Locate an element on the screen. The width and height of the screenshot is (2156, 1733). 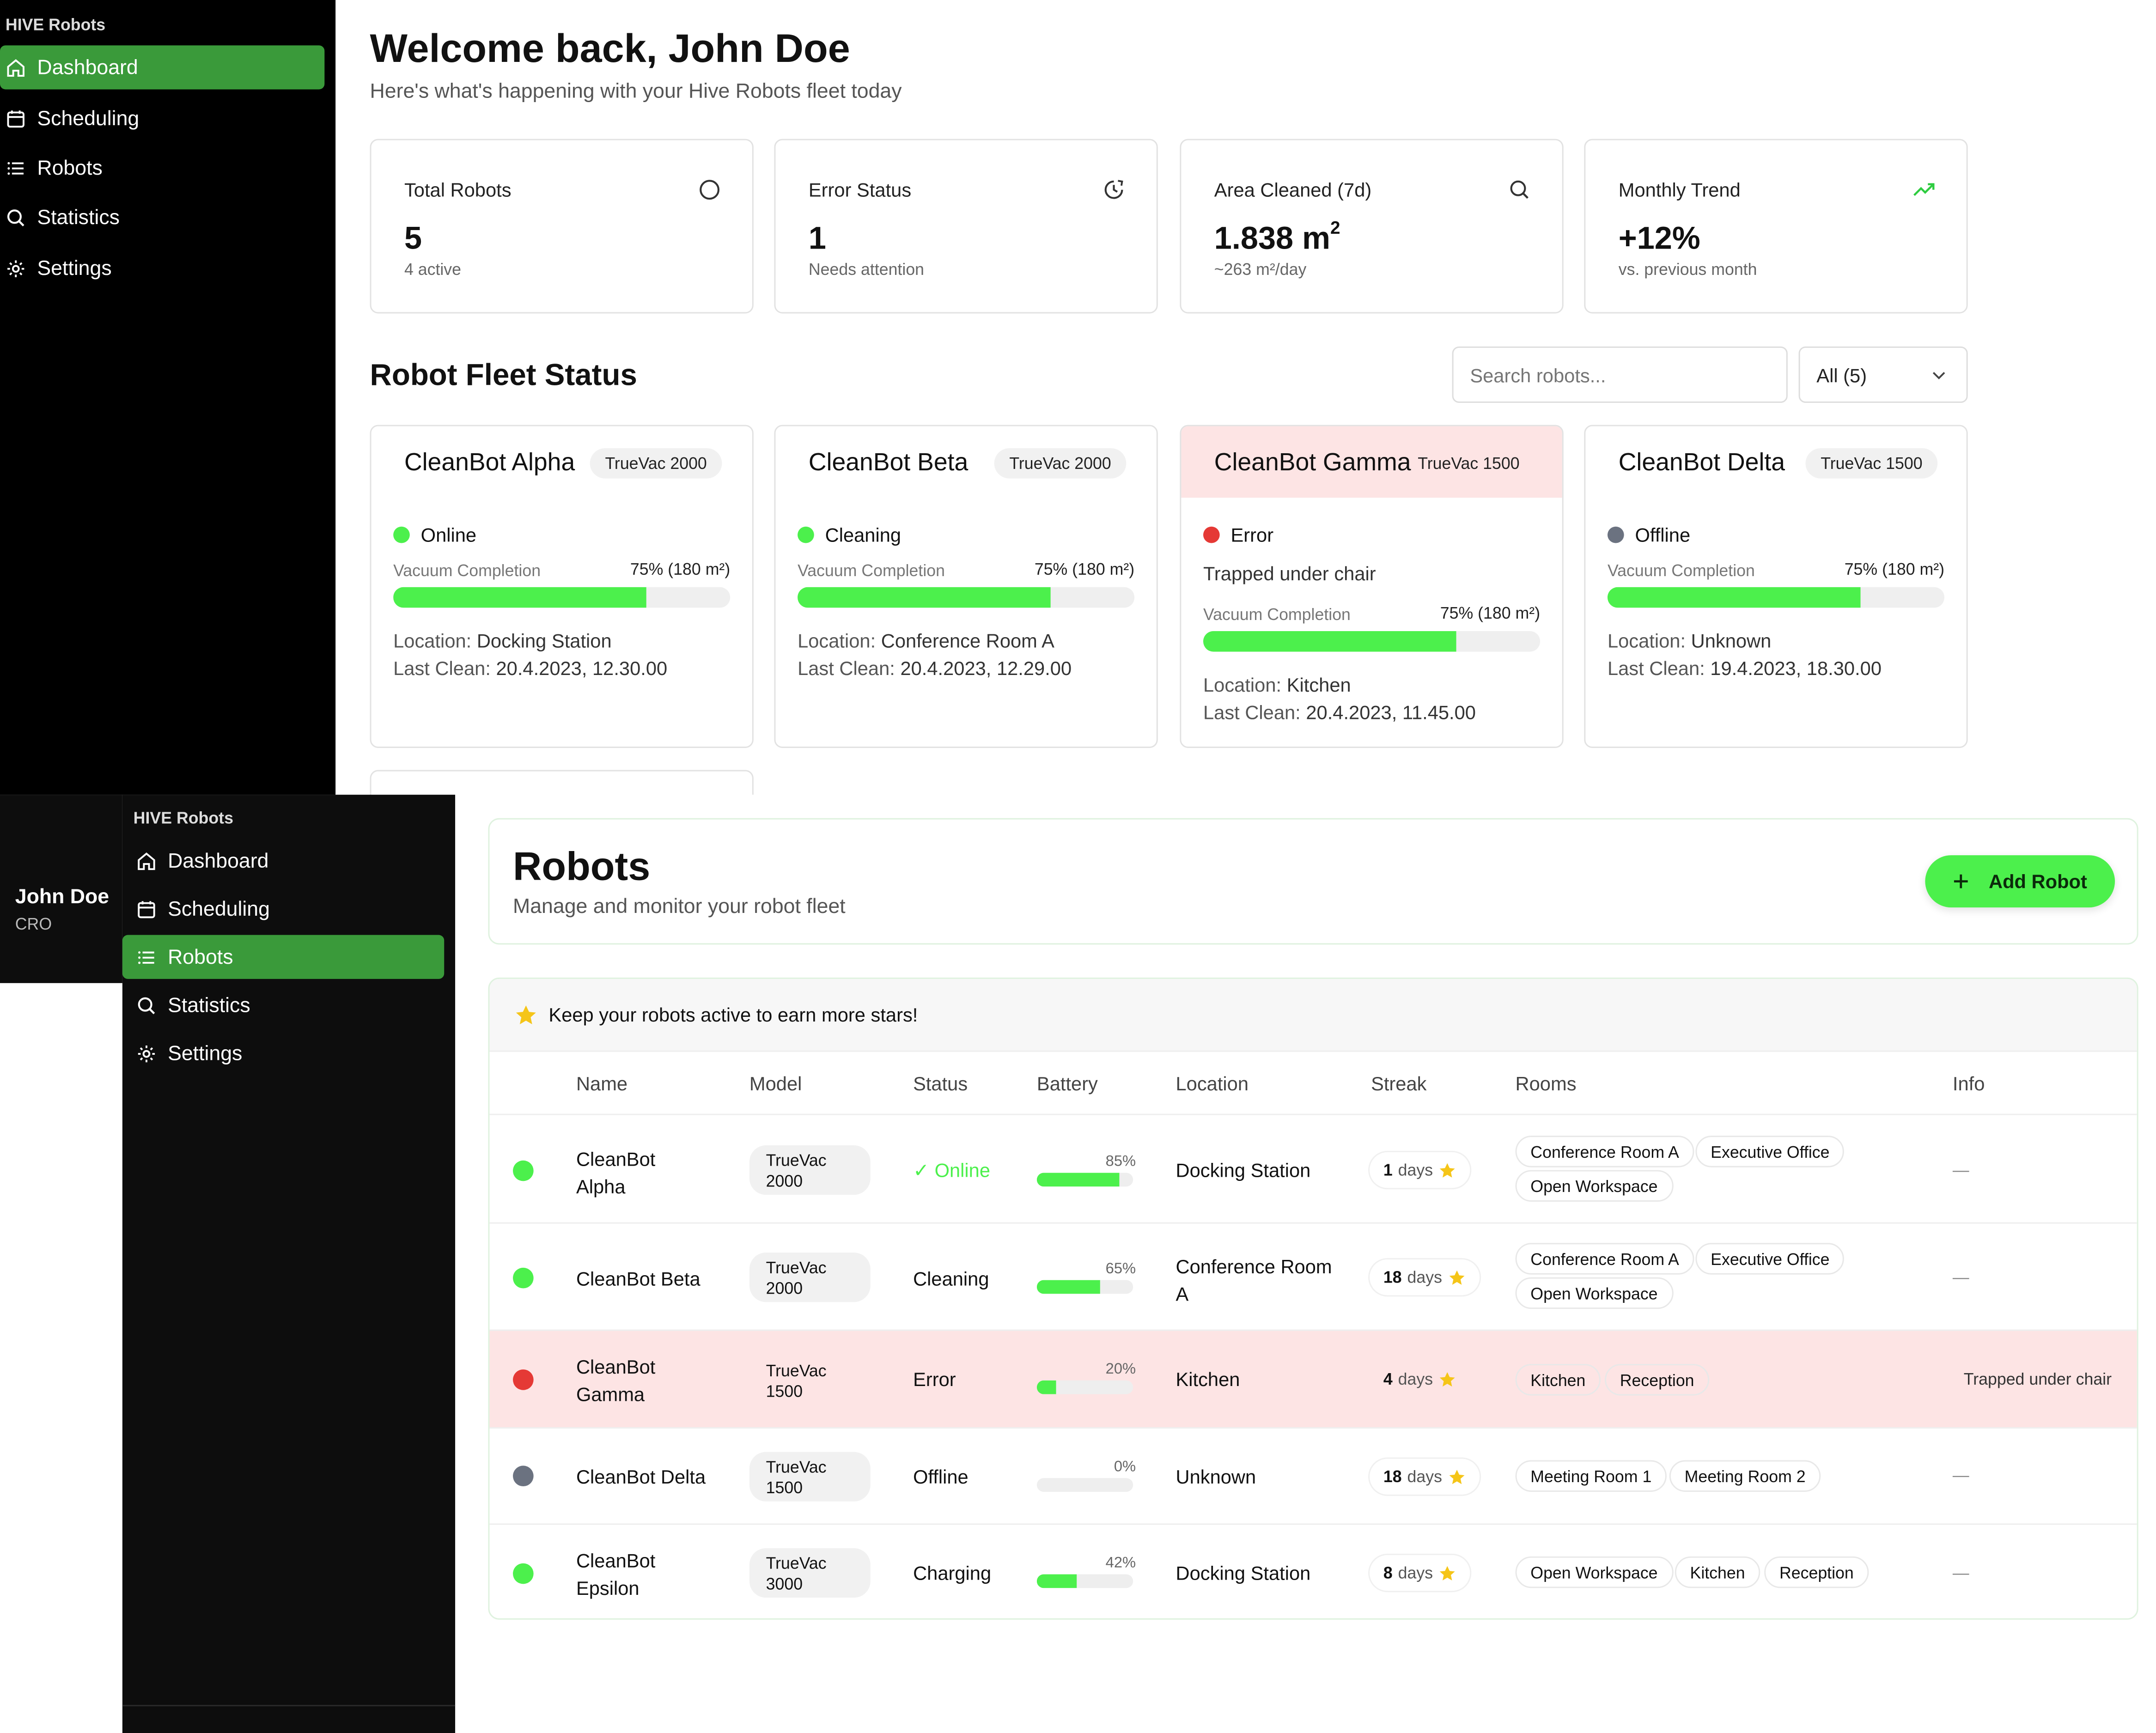
column-header-name: Name is located at coordinates (602, 1083).